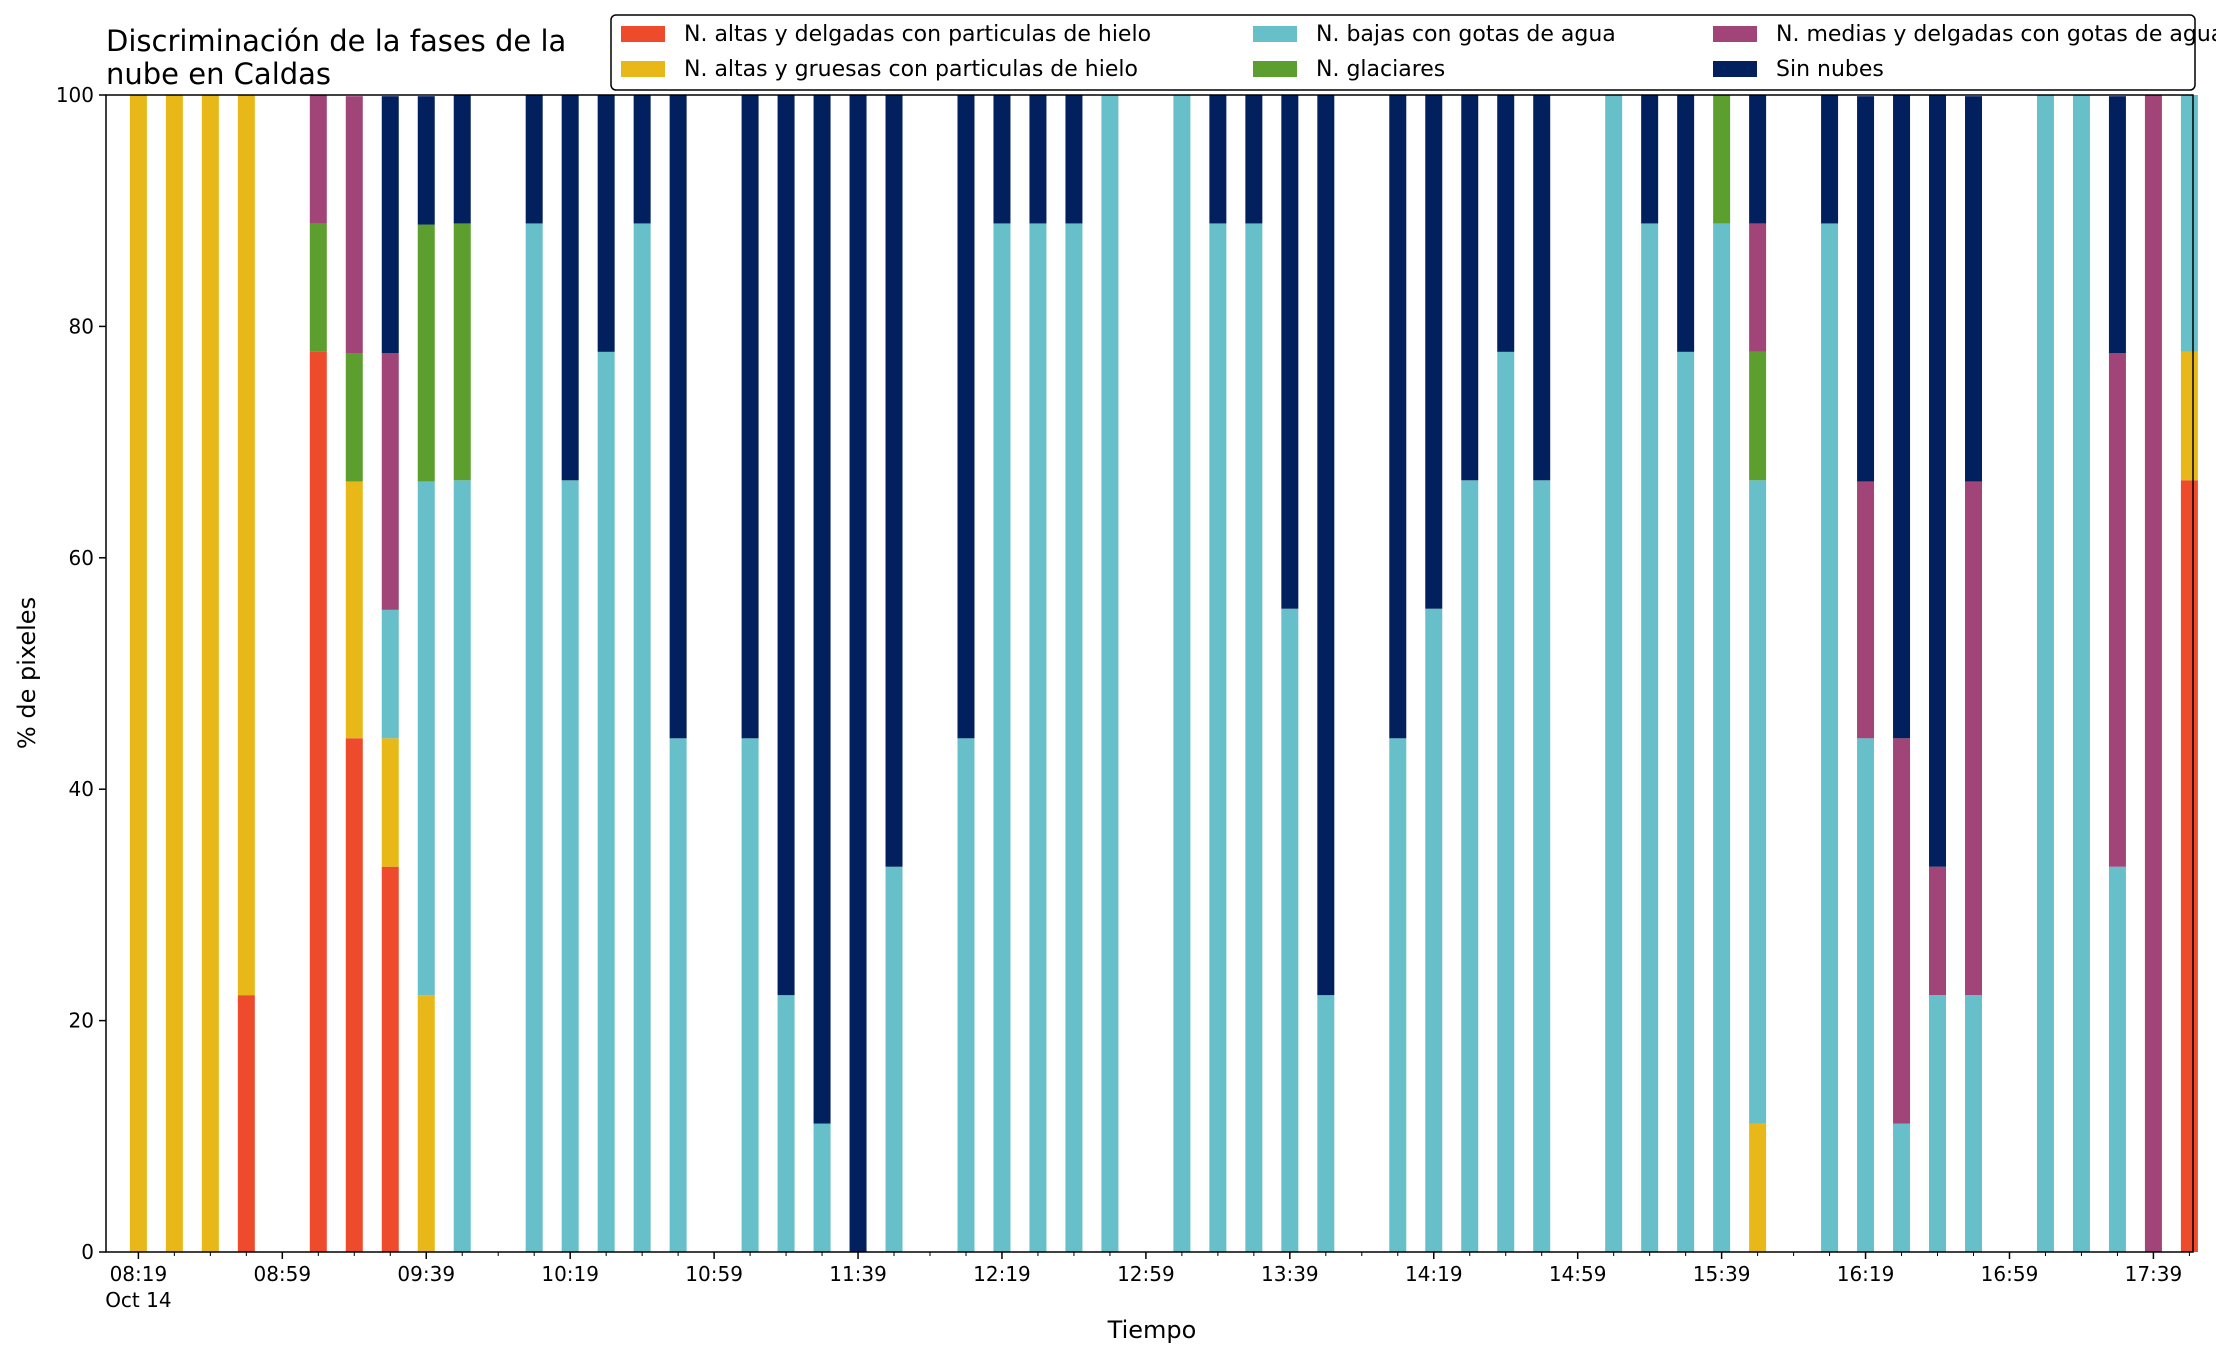 The height and width of the screenshot is (1355, 2216). I want to click on bar-segment-1609-s5, so click(1830, 159).